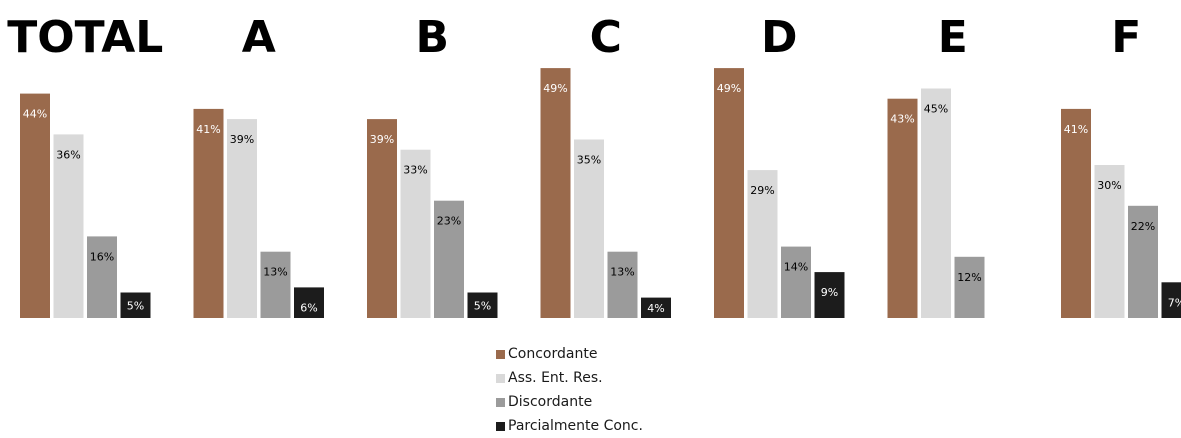  What do you see at coordinates (606, 37) in the screenshot?
I see `group-title-c: C` at bounding box center [606, 37].